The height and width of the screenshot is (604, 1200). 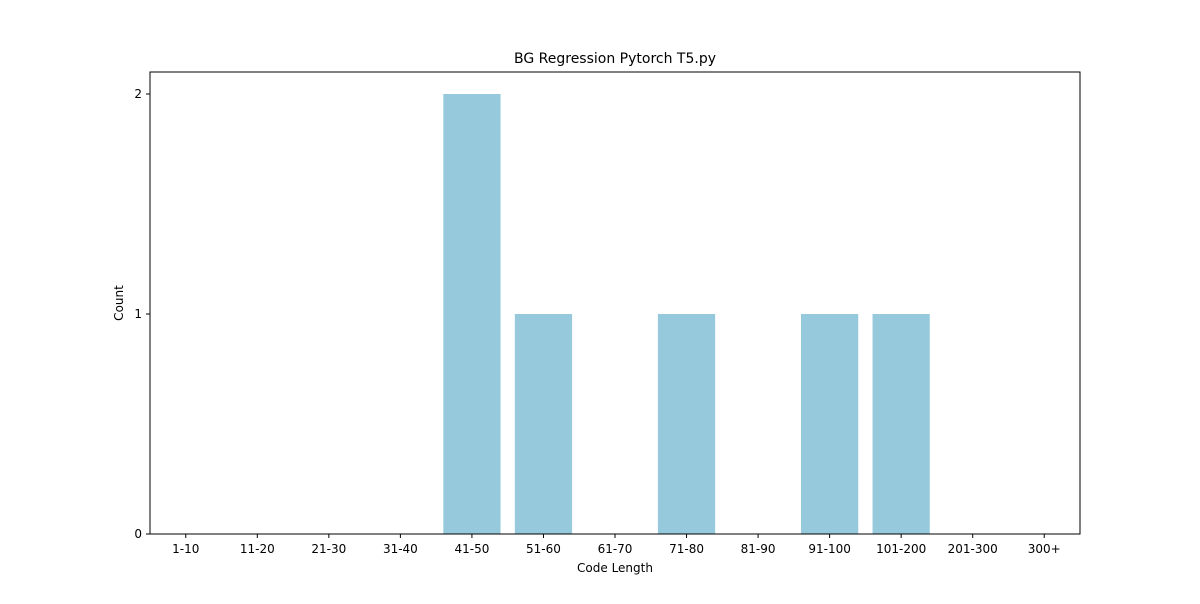 I want to click on x-tick-label: 41-50, so click(x=471, y=549).